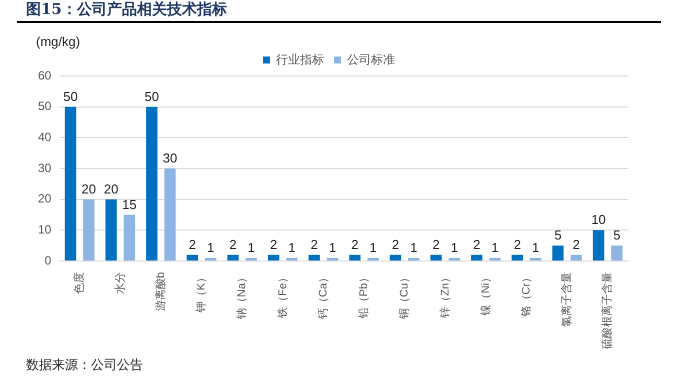 The image size is (678, 385). Describe the element at coordinates (129, 204) in the screenshot. I see `data-label: 15` at that location.